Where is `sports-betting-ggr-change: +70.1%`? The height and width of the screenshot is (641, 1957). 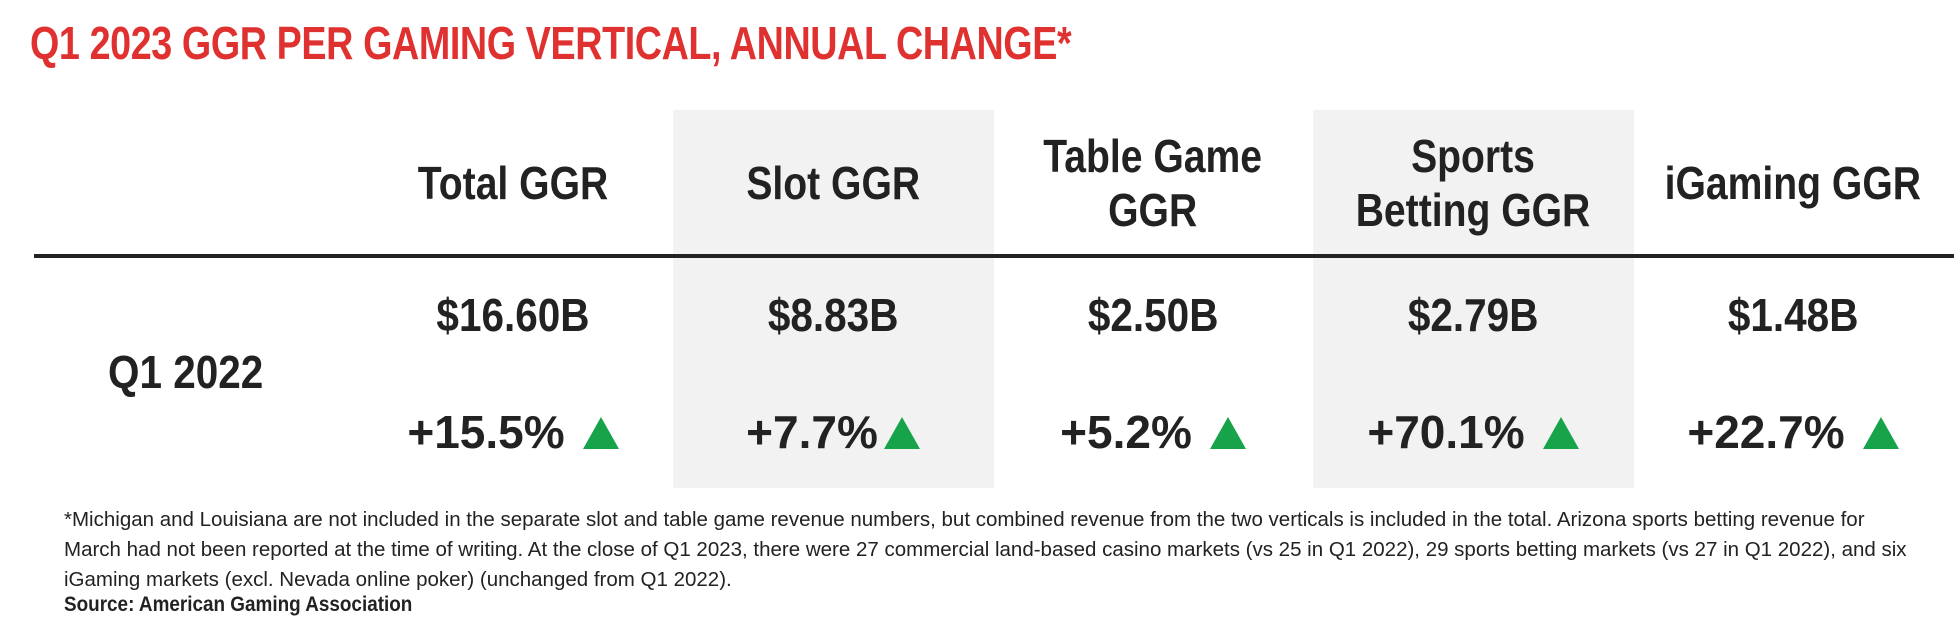 sports-betting-ggr-change: +70.1% is located at coordinates (1473, 432).